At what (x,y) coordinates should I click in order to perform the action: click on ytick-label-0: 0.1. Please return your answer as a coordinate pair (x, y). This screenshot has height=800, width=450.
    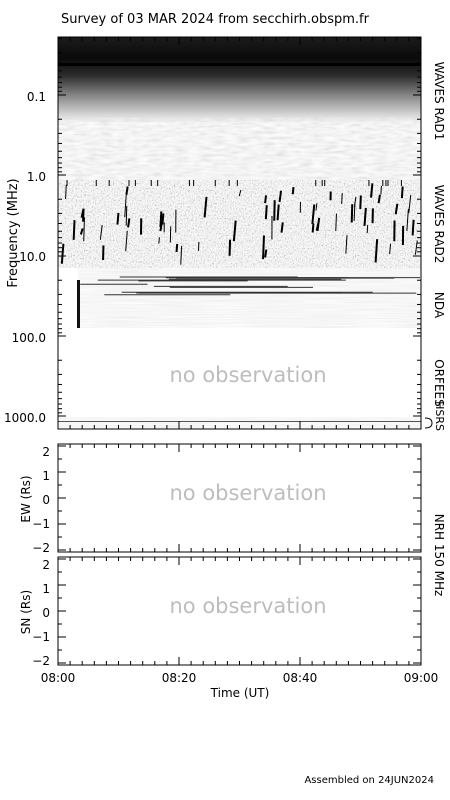
    Looking at the image, I should click on (36, 97).